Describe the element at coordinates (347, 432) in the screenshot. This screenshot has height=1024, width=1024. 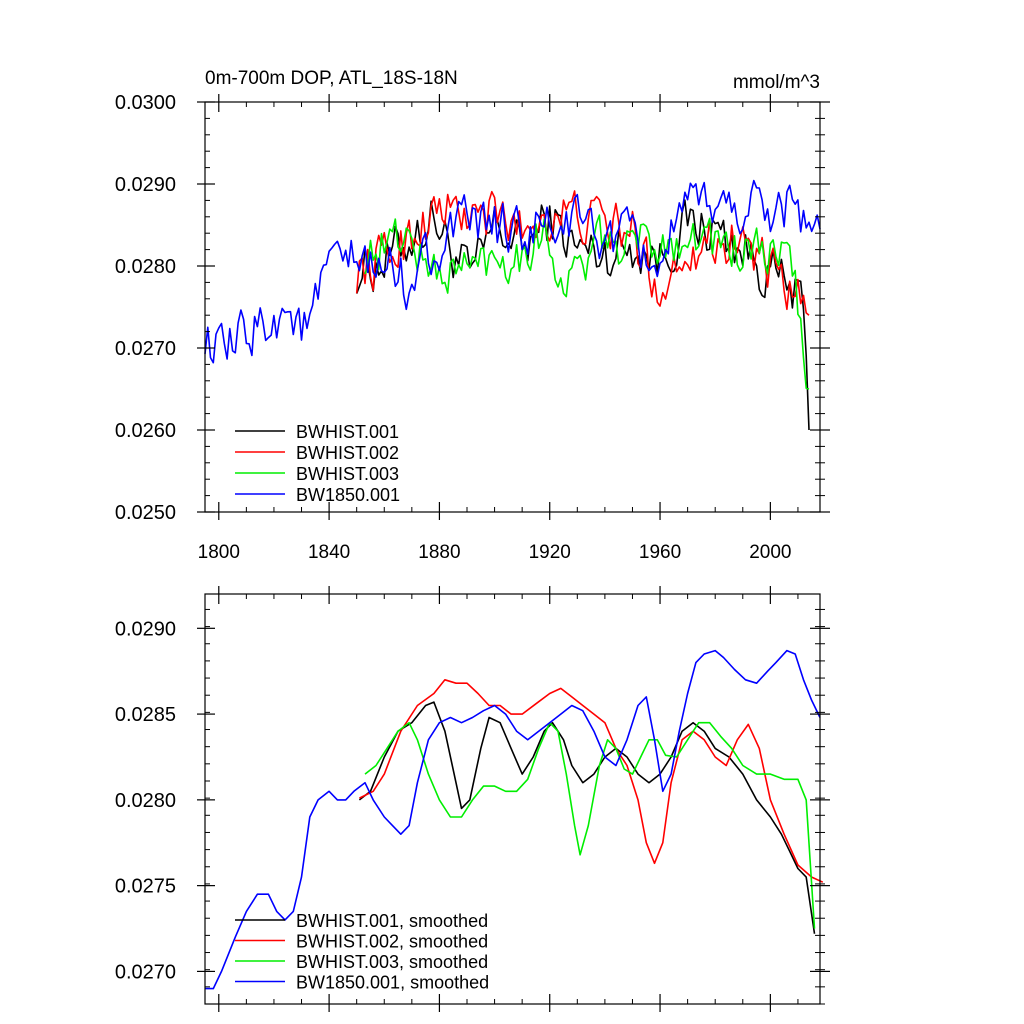
I see `legend-label: BWHIST.001` at that location.